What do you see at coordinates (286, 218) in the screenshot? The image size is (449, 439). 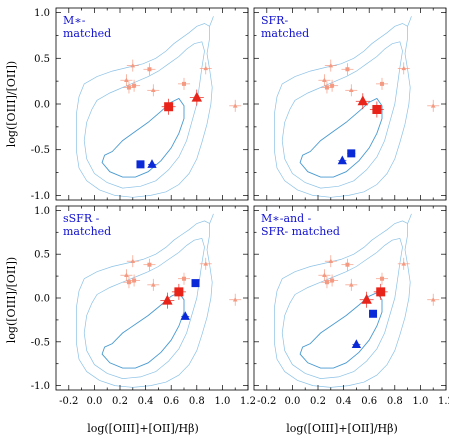 I see `panel-title-line: M∗-and -` at bounding box center [286, 218].